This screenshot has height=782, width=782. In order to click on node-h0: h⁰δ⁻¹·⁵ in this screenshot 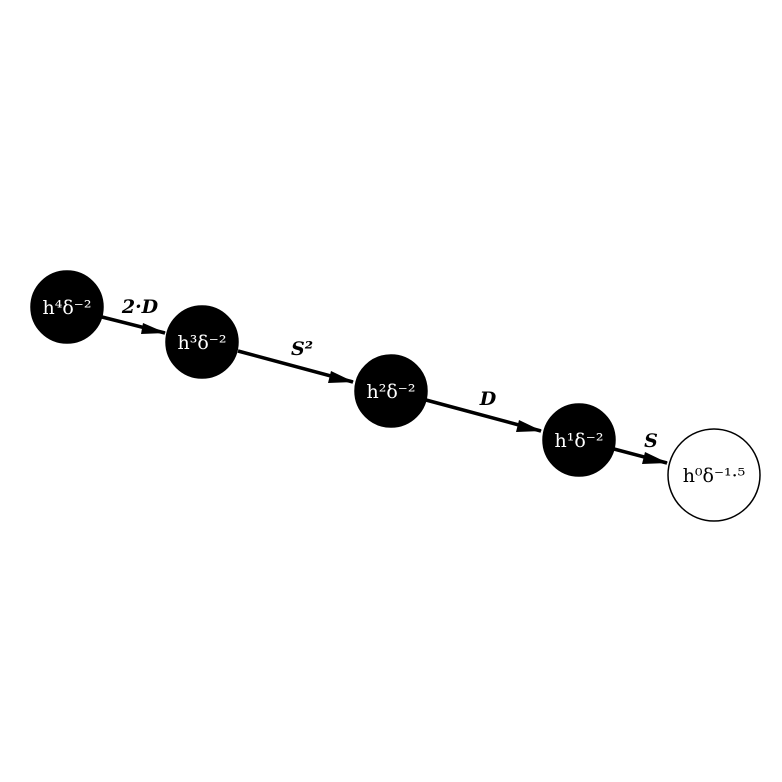, I will do `click(714, 475)`.